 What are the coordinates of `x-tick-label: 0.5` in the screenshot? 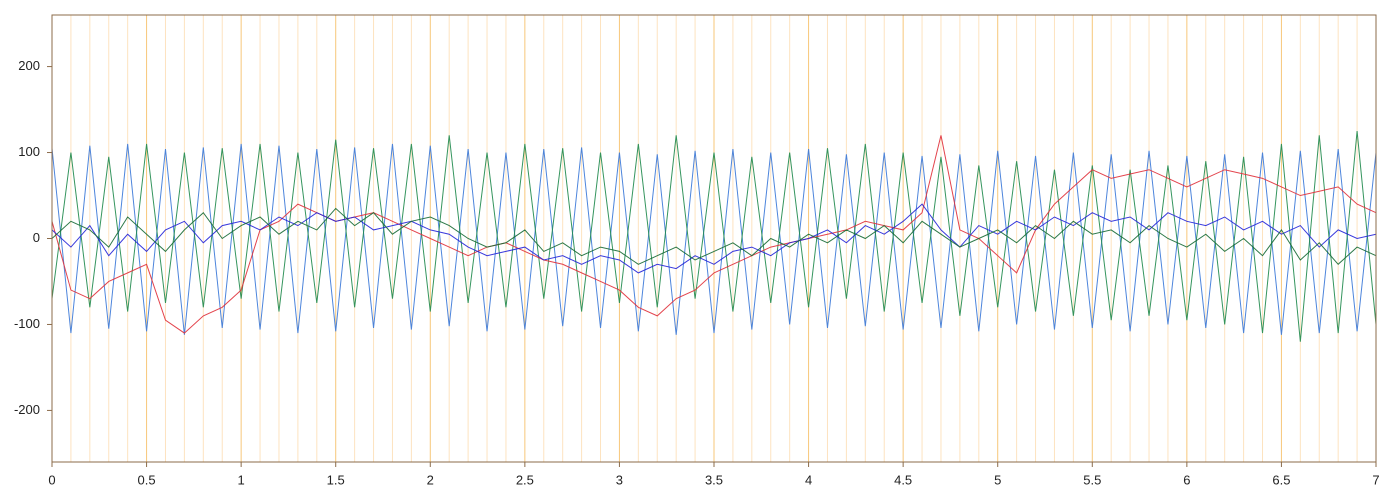 It's located at (147, 479).